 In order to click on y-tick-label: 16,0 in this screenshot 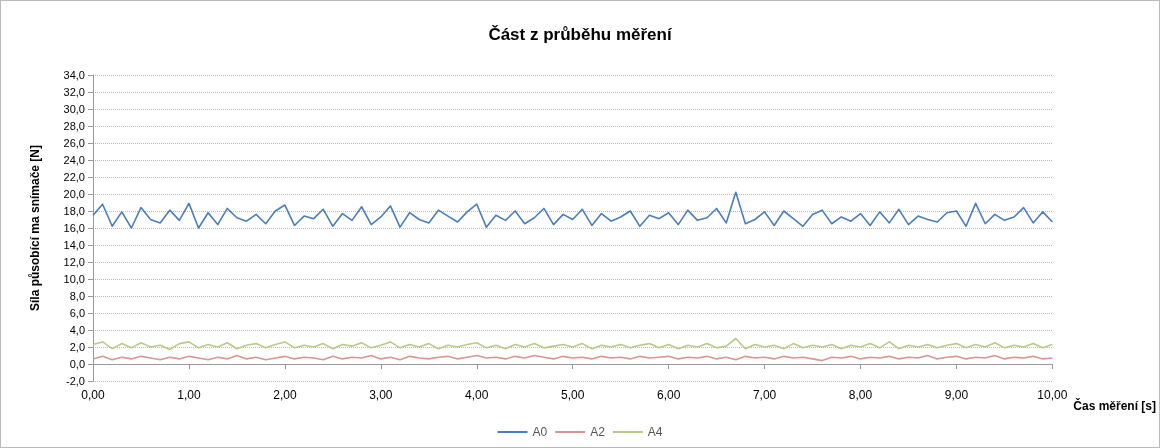, I will do `click(74, 228)`.